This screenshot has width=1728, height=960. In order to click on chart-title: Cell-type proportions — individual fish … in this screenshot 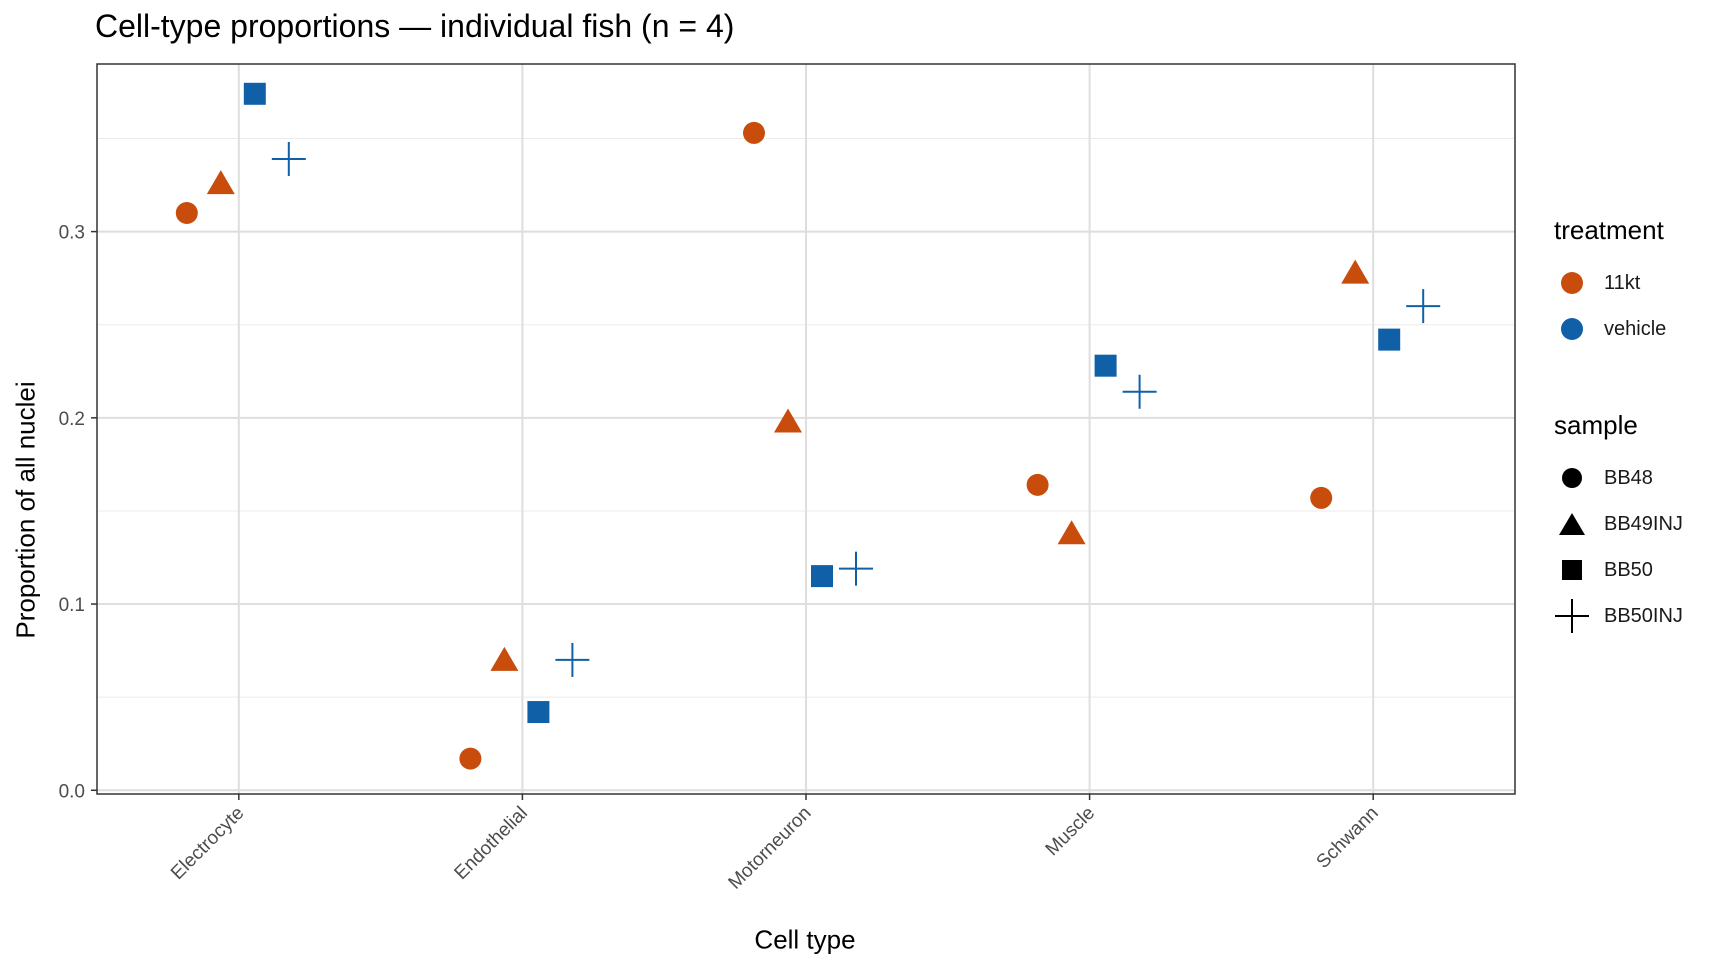, I will do `click(415, 26)`.